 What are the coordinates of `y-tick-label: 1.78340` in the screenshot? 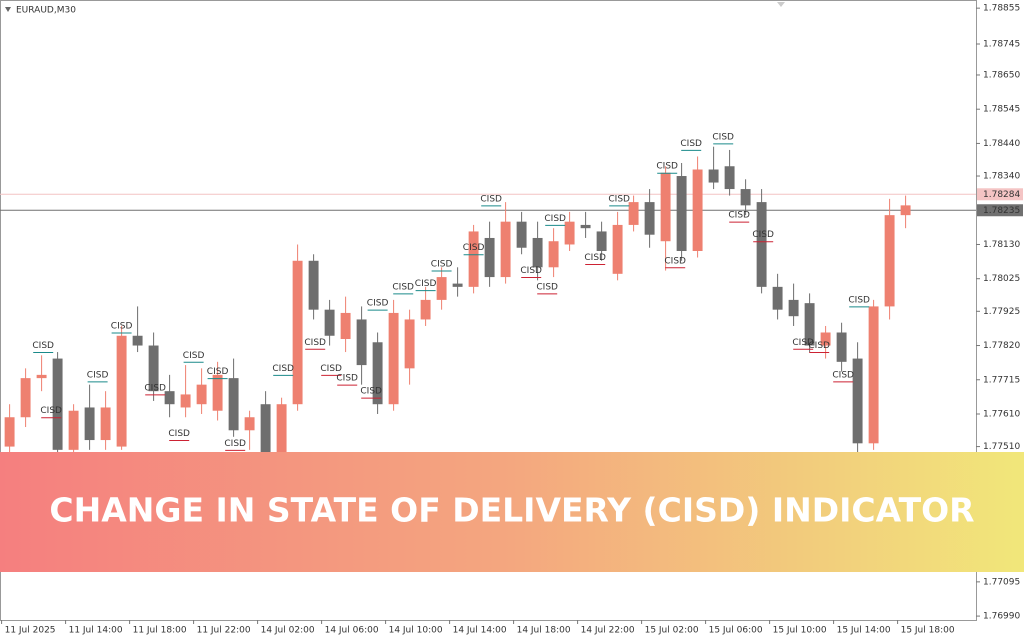 It's located at (1001, 177).